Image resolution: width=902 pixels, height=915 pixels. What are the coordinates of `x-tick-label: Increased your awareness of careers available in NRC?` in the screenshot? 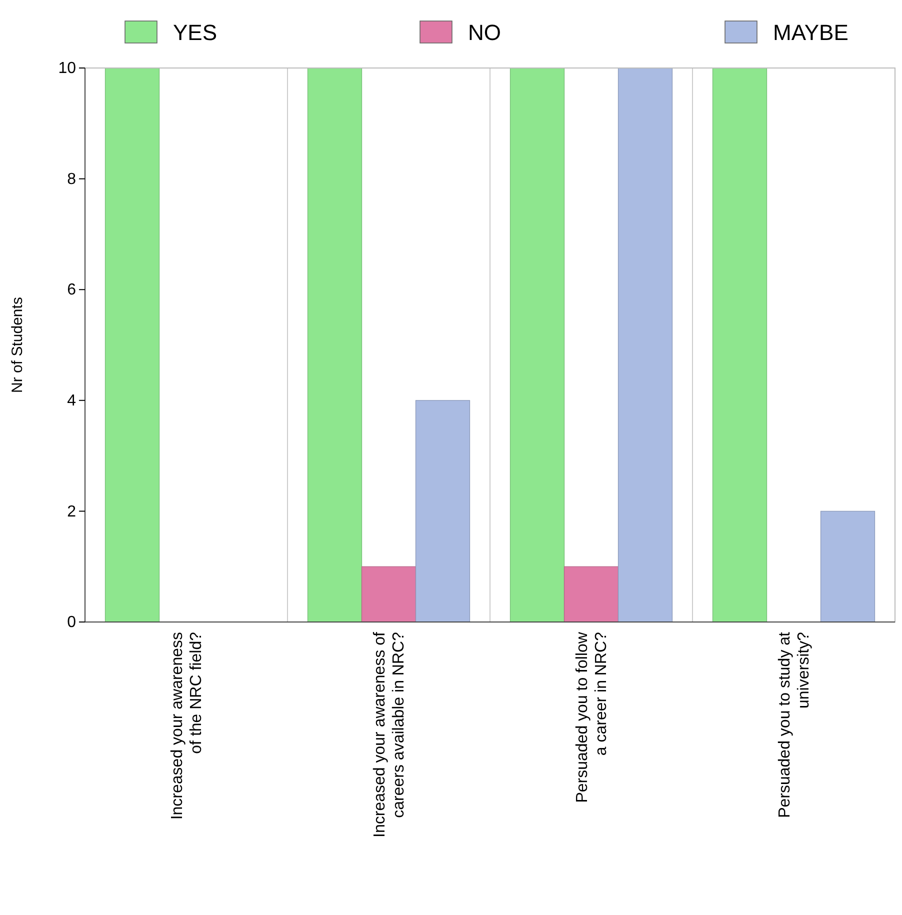 It's located at (389, 734).